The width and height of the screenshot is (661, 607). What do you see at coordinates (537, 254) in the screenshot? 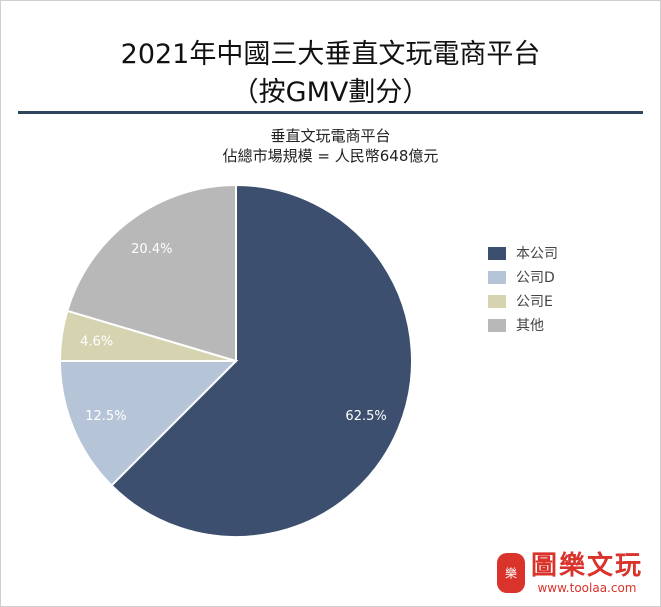
I see `legend-label-0: 本公司` at bounding box center [537, 254].